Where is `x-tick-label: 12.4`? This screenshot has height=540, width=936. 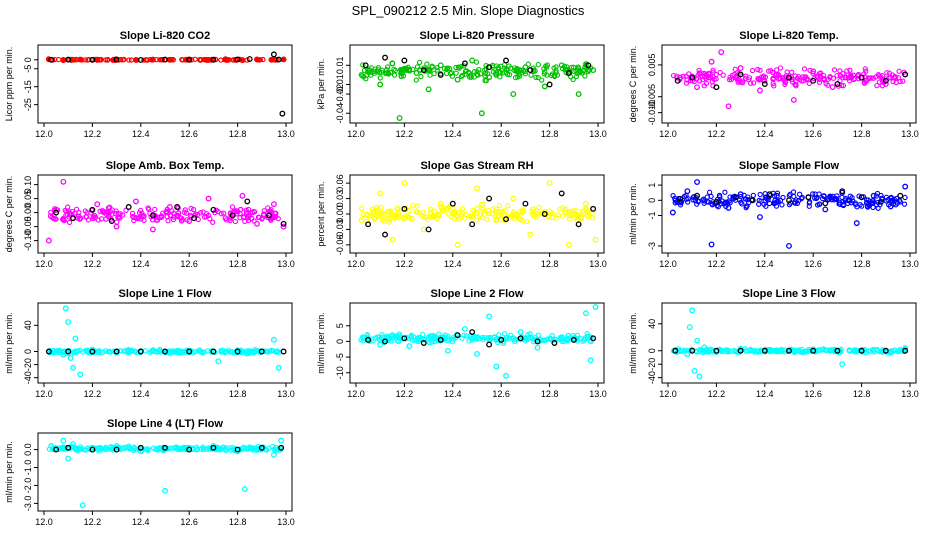
x-tick-label: 12.4 is located at coordinates (141, 134).